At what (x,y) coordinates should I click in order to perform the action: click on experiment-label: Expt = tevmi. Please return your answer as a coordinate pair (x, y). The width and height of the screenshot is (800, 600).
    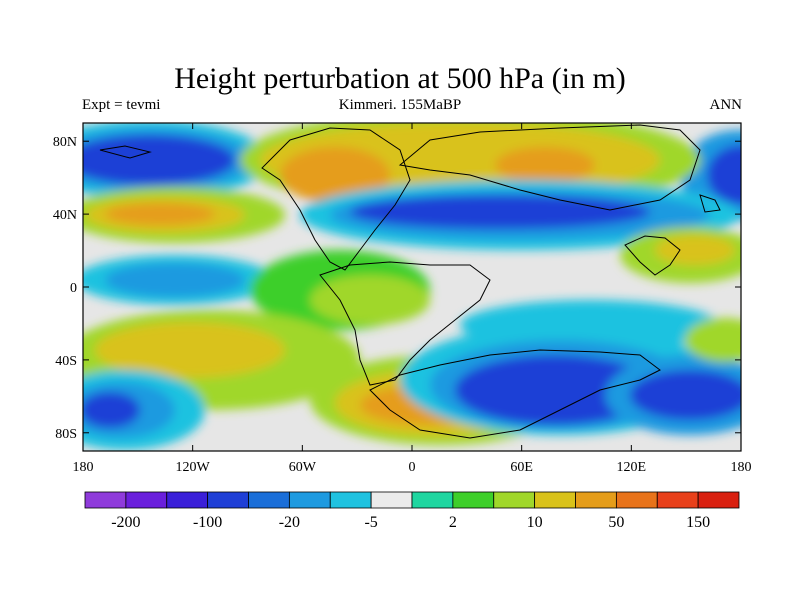
    Looking at the image, I should click on (121, 105).